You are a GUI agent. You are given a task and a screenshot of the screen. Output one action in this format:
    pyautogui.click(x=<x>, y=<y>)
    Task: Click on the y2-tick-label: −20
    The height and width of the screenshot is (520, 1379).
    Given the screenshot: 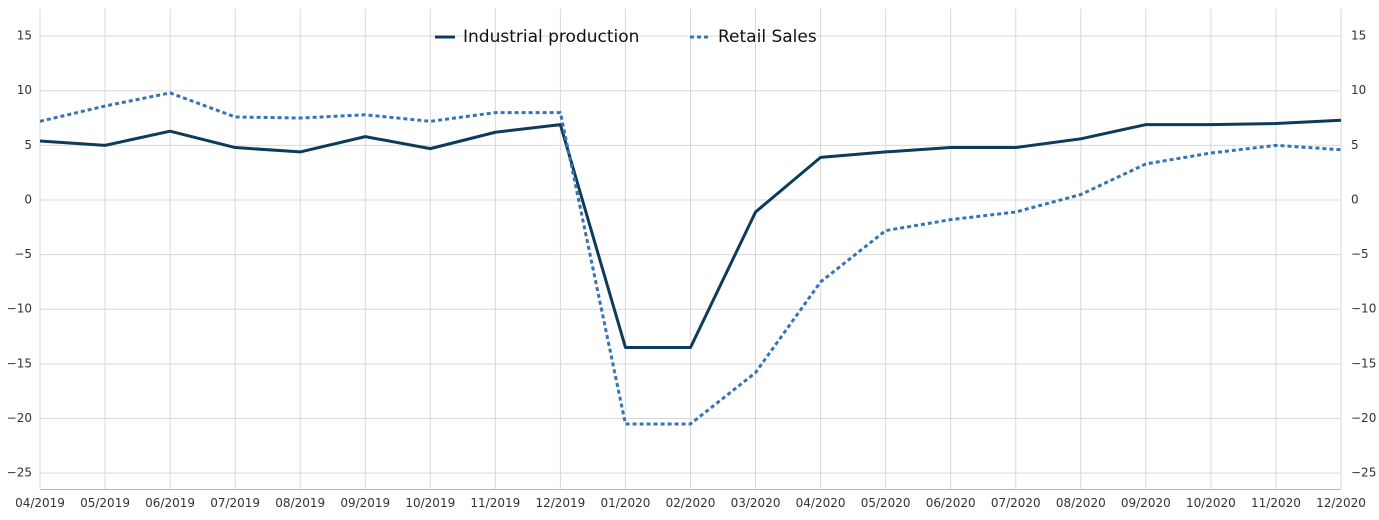 What is the action you would take?
    pyautogui.click(x=1363, y=418)
    